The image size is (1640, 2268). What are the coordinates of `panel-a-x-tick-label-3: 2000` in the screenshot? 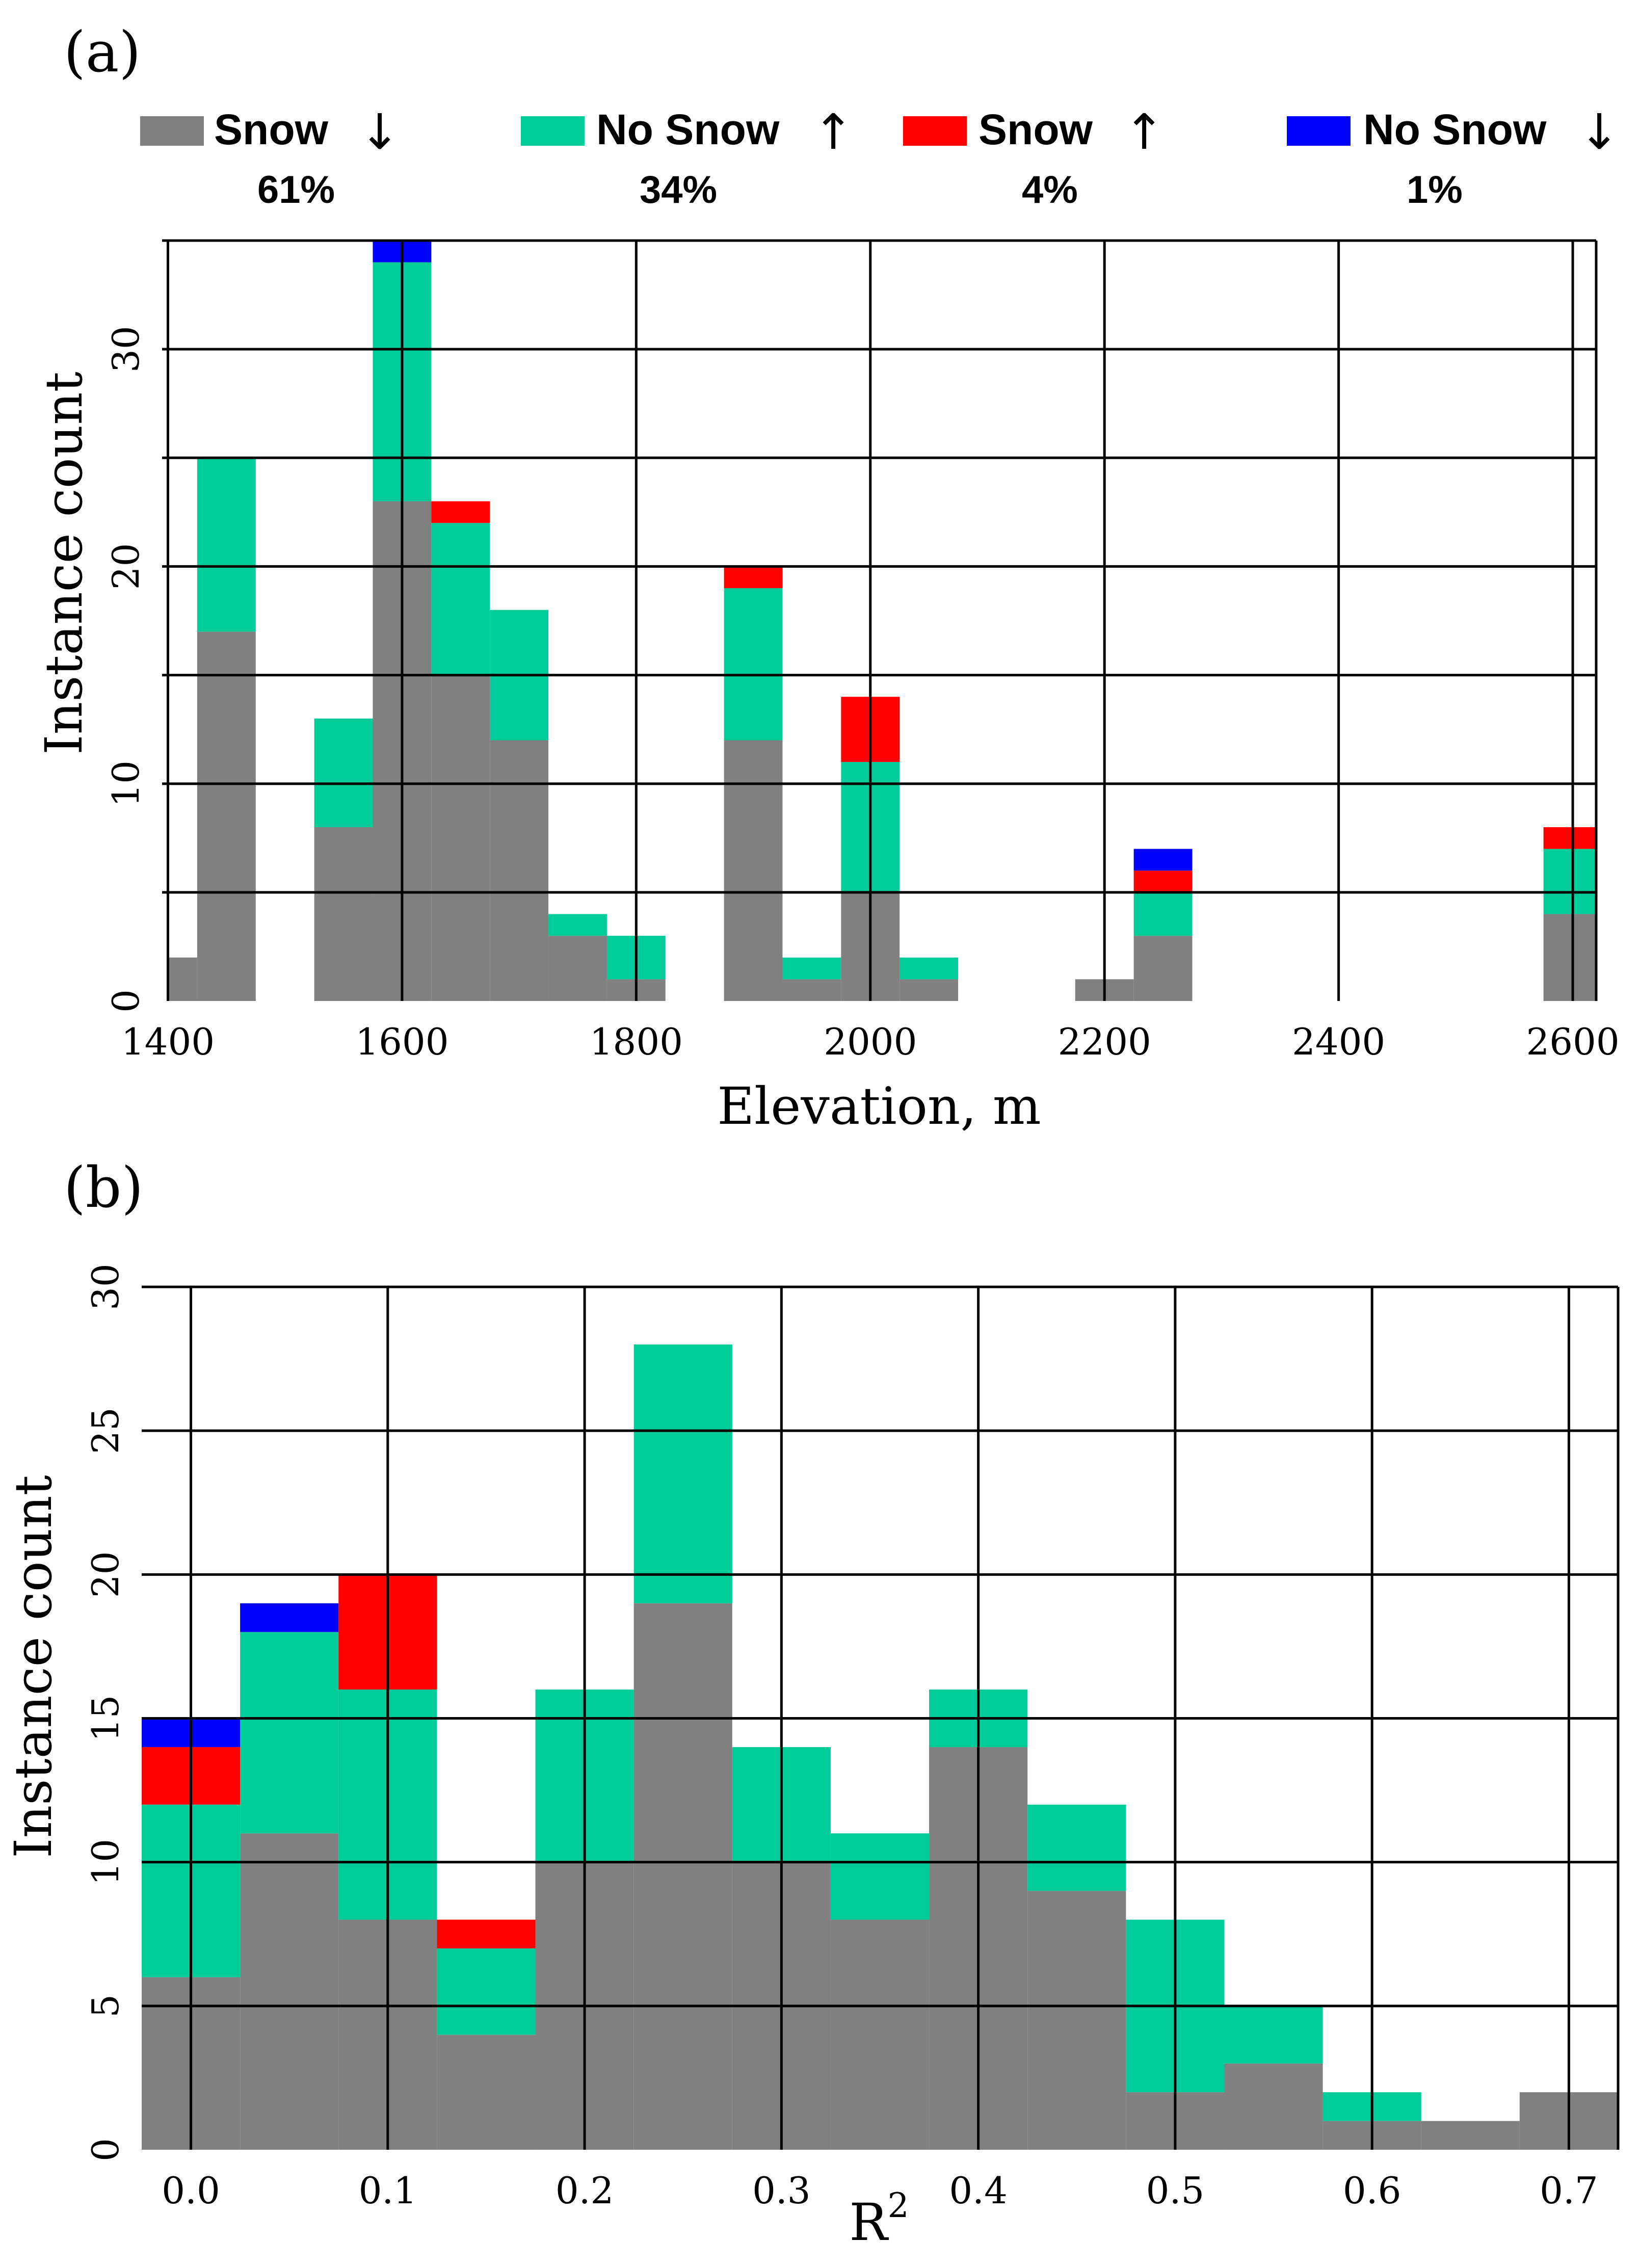 It's located at (870, 1041).